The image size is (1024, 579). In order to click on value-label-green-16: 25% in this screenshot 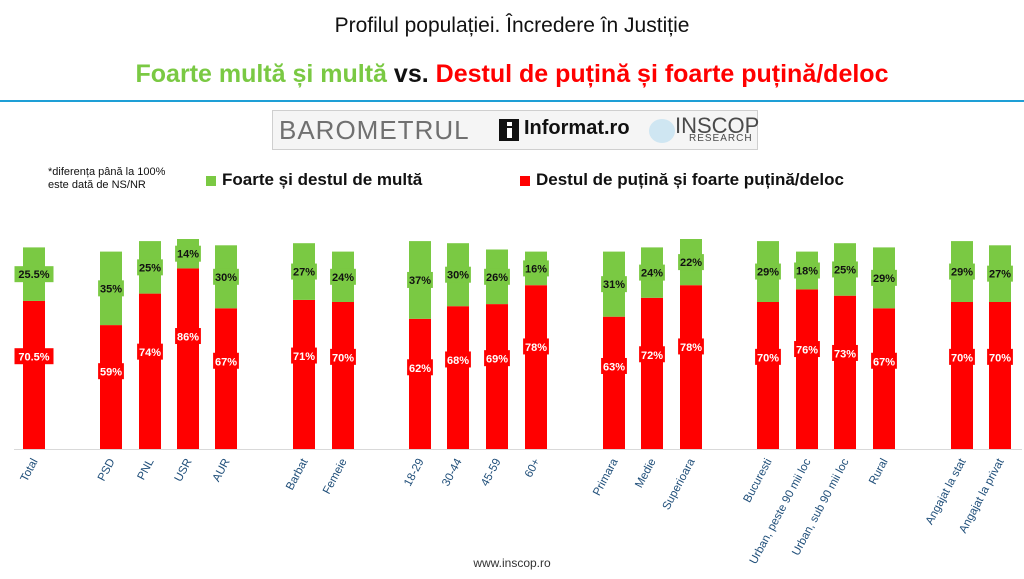, I will do `click(845, 270)`.